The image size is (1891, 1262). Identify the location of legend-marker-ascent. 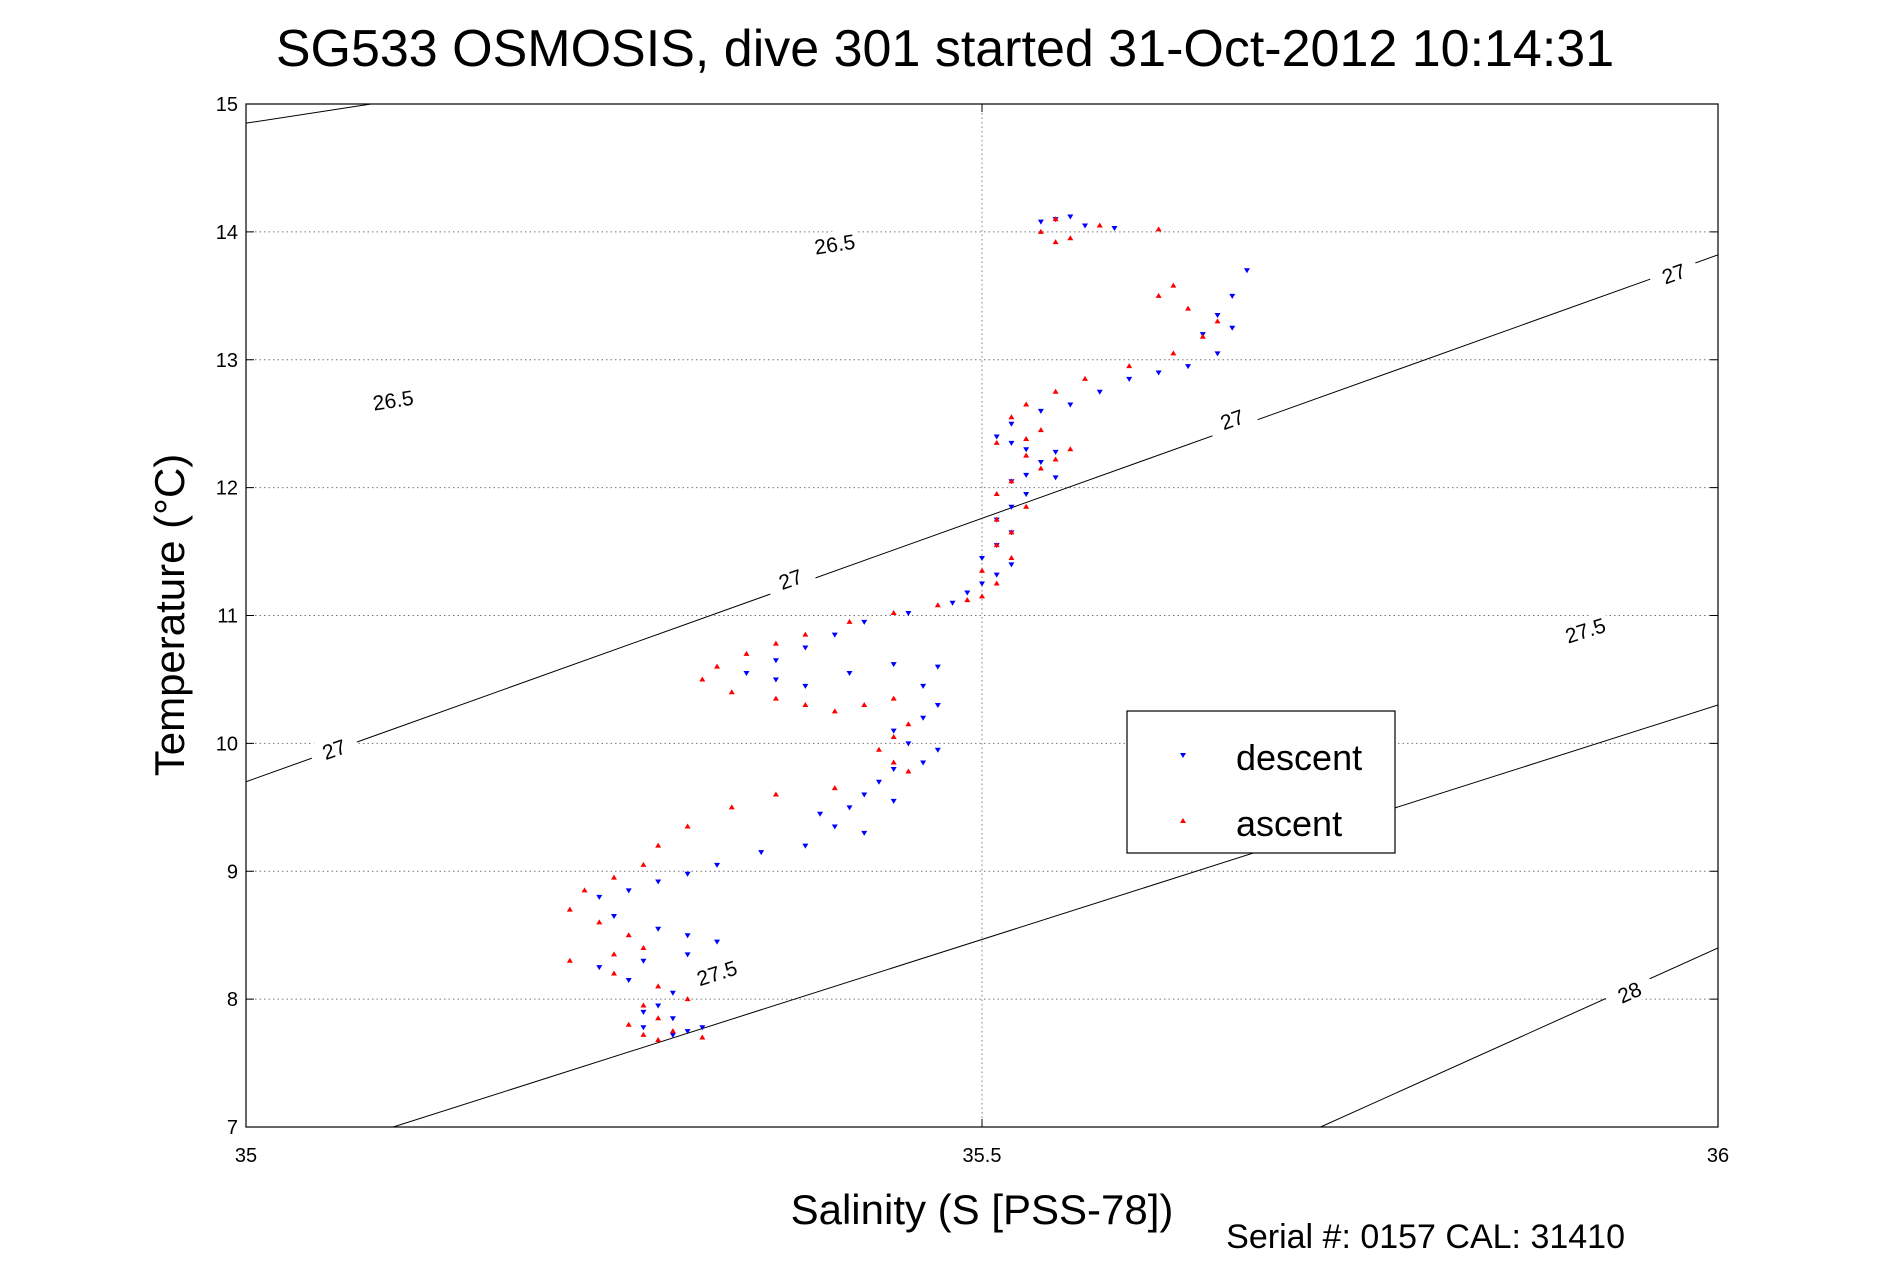
(1183, 820).